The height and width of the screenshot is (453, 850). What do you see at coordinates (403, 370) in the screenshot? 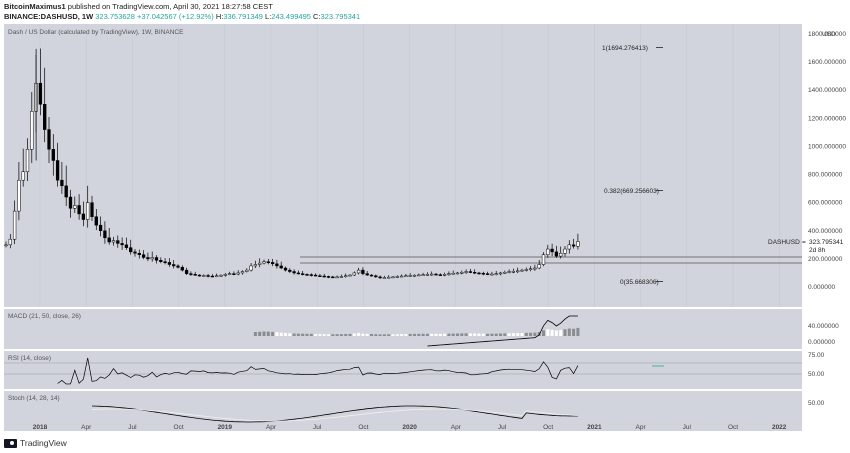
I see `rsi-pane-bg` at bounding box center [403, 370].